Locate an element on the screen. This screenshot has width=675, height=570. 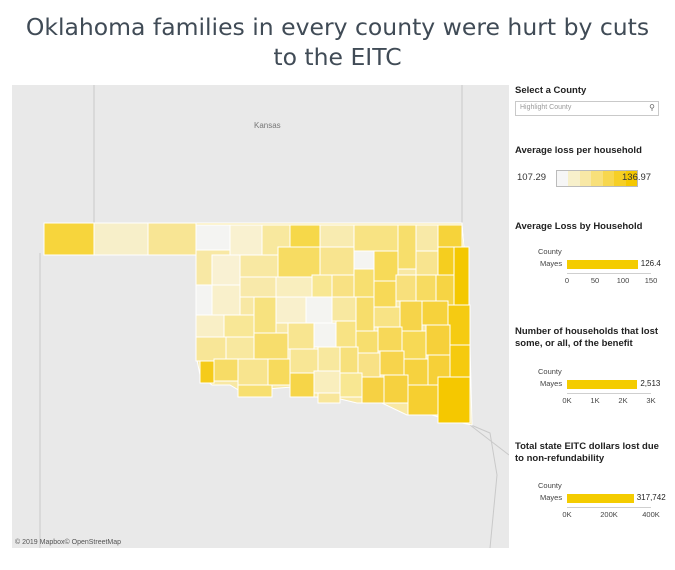
county-stephens is located at coordinates (304, 361).